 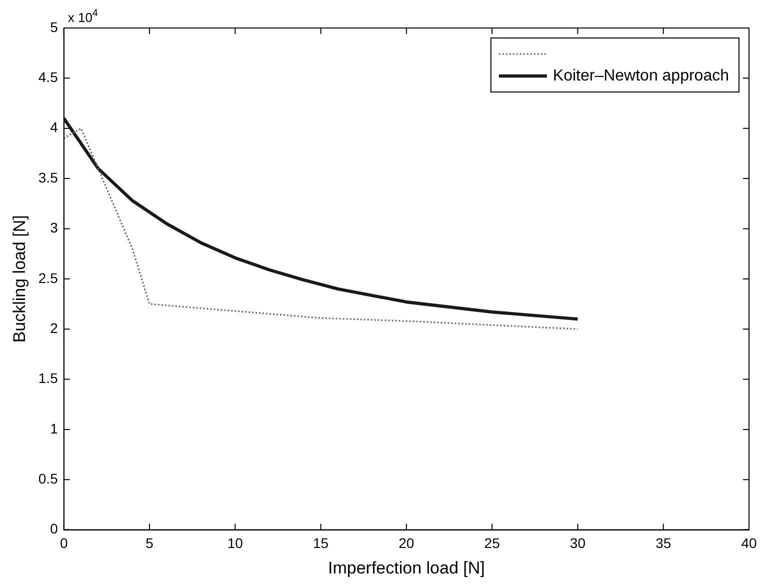 I want to click on y-tick-label: 3, so click(x=54, y=228).